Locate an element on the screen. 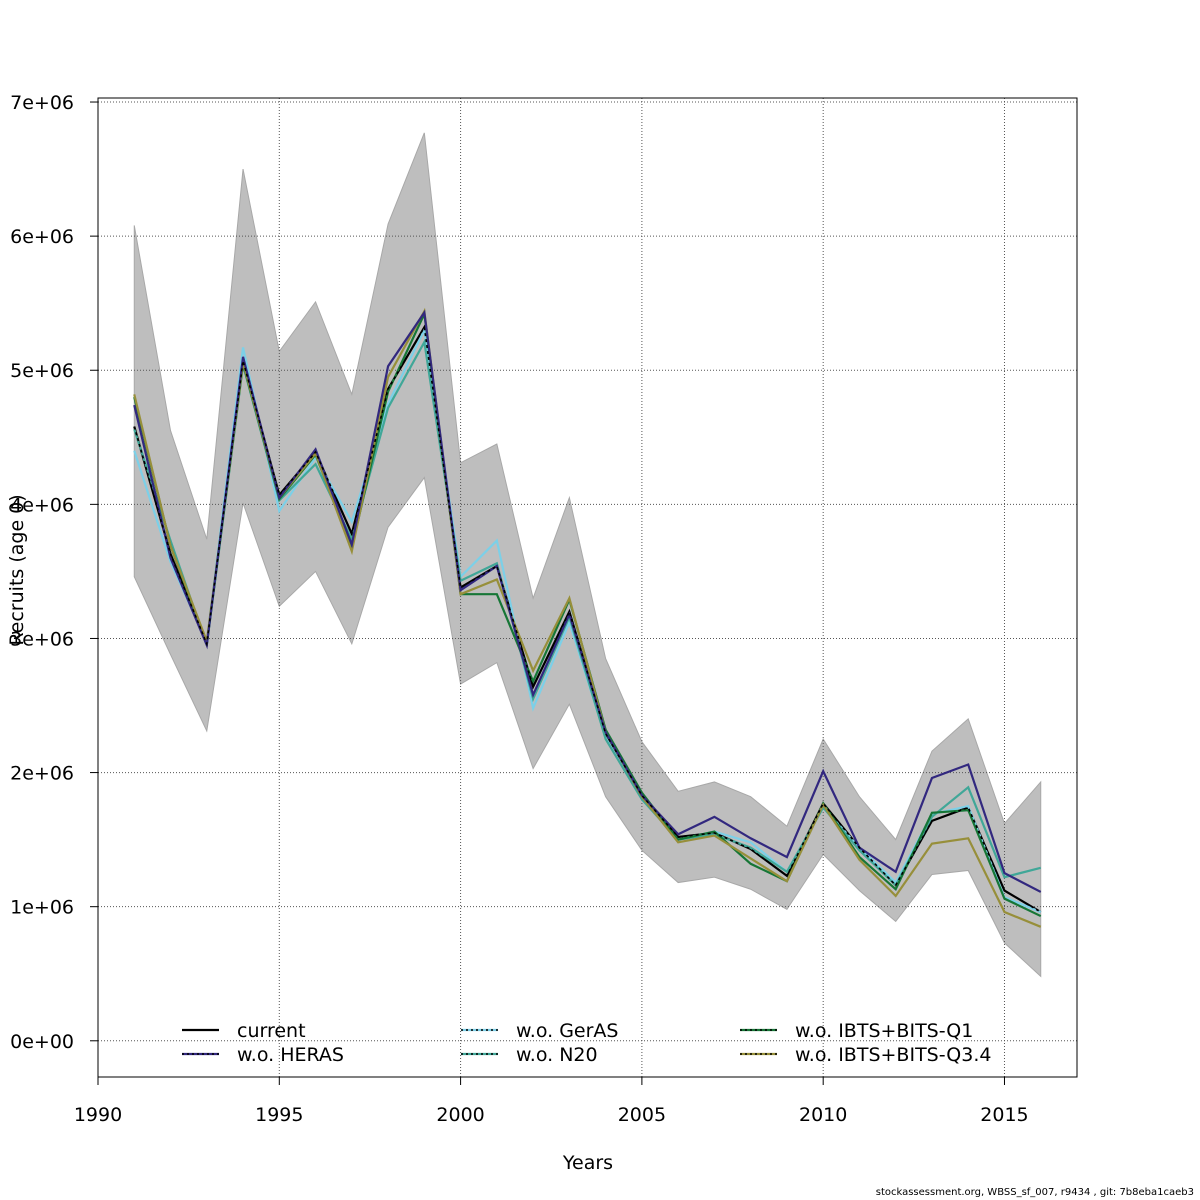  legend-label-5: w.o. IBTS+BITS-Q3.4 is located at coordinates (893, 1055).